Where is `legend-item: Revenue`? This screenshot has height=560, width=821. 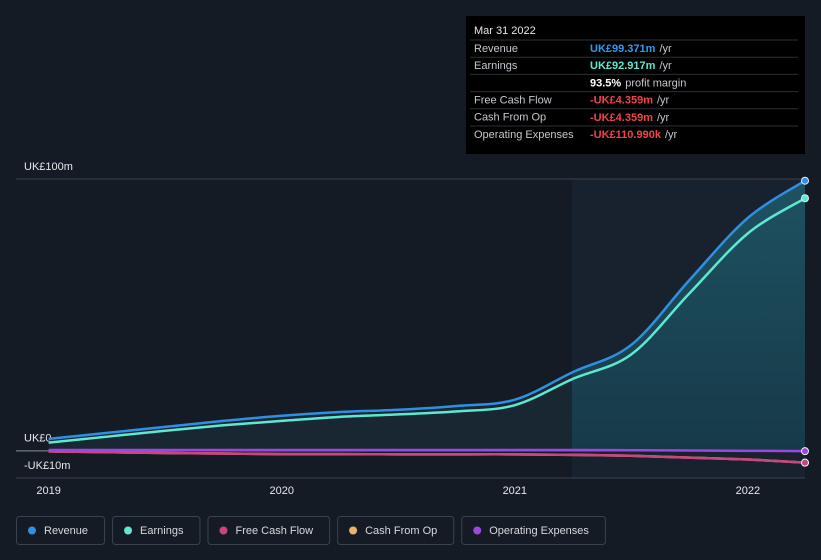 legend-item: Revenue is located at coordinates (61, 530).